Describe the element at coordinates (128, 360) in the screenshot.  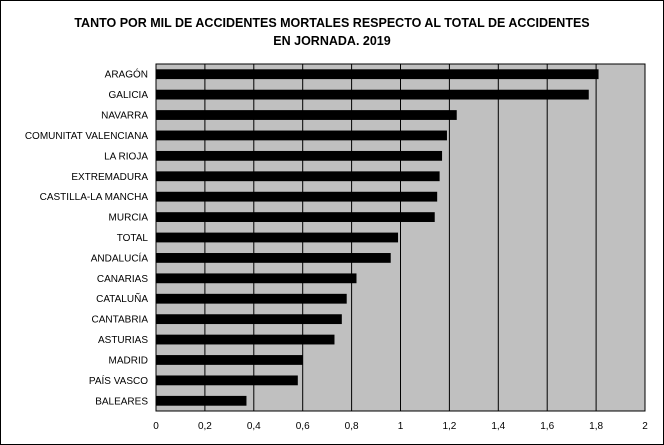
I see `category-label: MADRID` at that location.